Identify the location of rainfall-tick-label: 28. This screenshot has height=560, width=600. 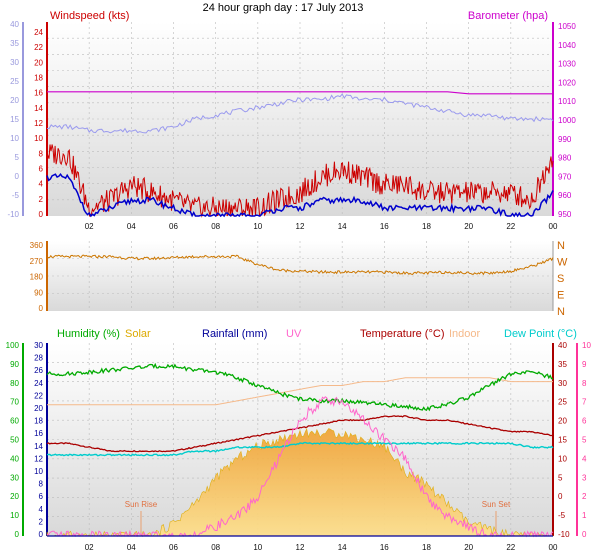
(38, 358).